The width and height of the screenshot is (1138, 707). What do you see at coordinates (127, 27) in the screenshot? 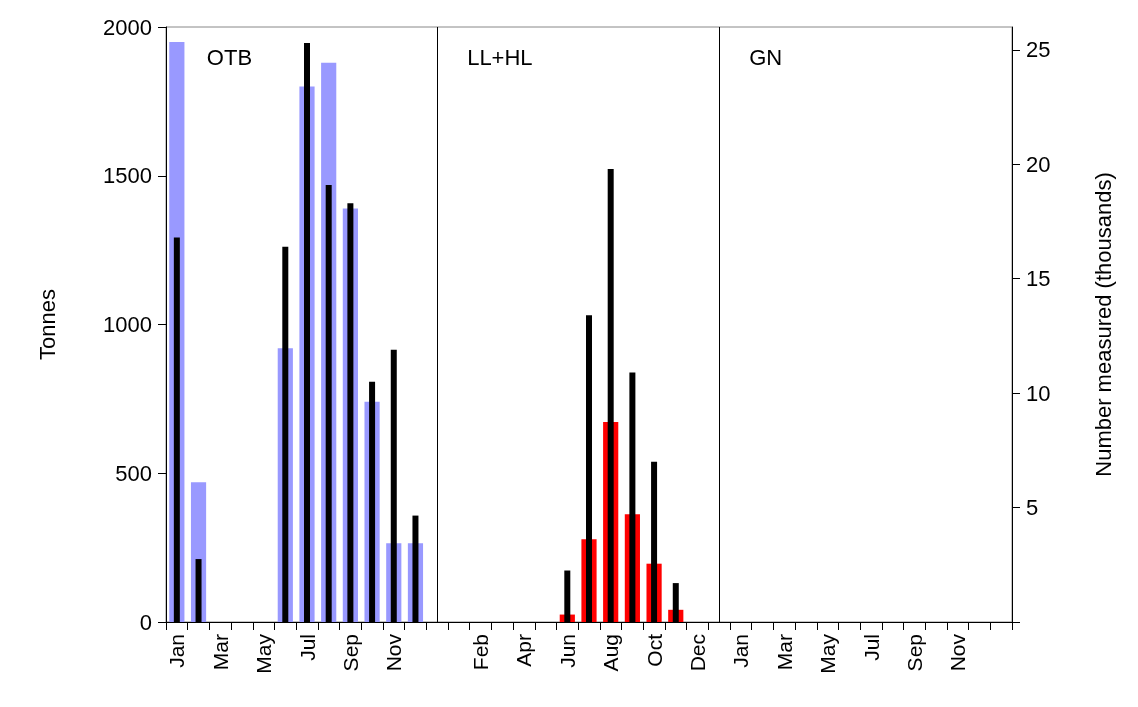
I see `y-tick-label: 2000` at bounding box center [127, 27].